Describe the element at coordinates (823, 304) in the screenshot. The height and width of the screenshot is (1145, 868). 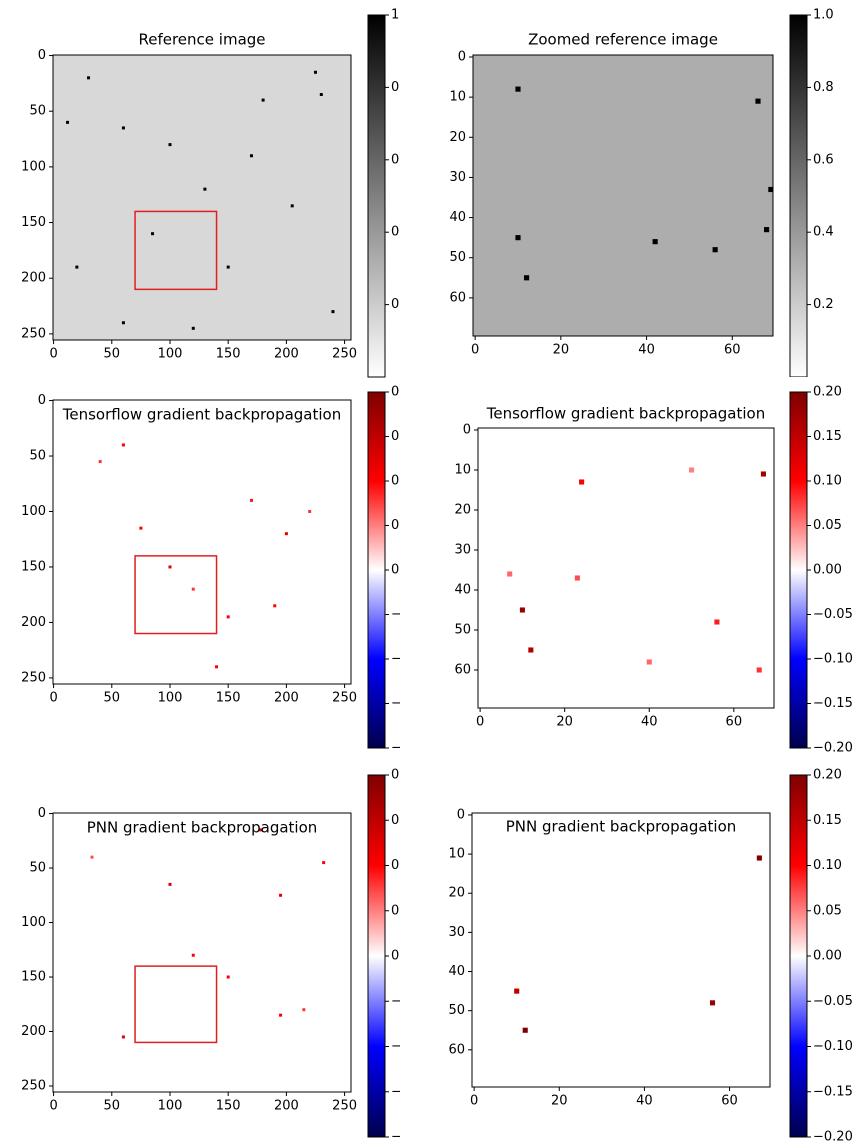
I see `colorbar-tick-label: 0.2` at that location.